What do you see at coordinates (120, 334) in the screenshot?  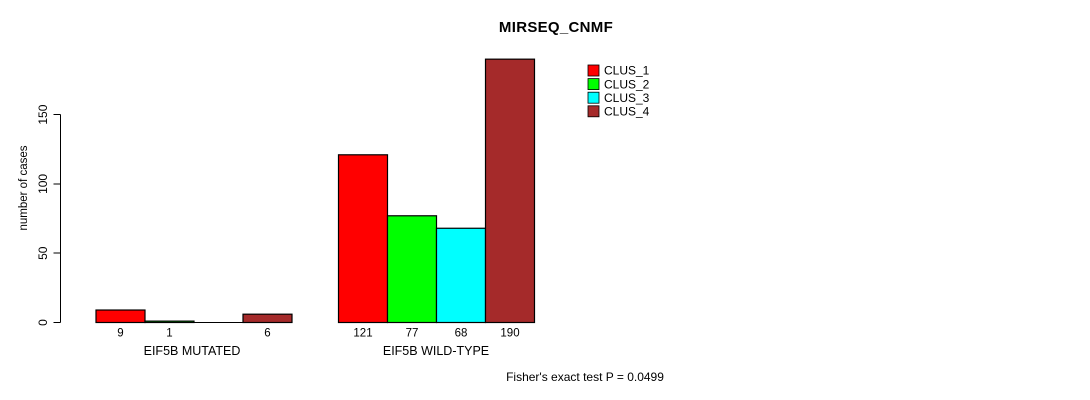 I see `bar-value-label: 9` at bounding box center [120, 334].